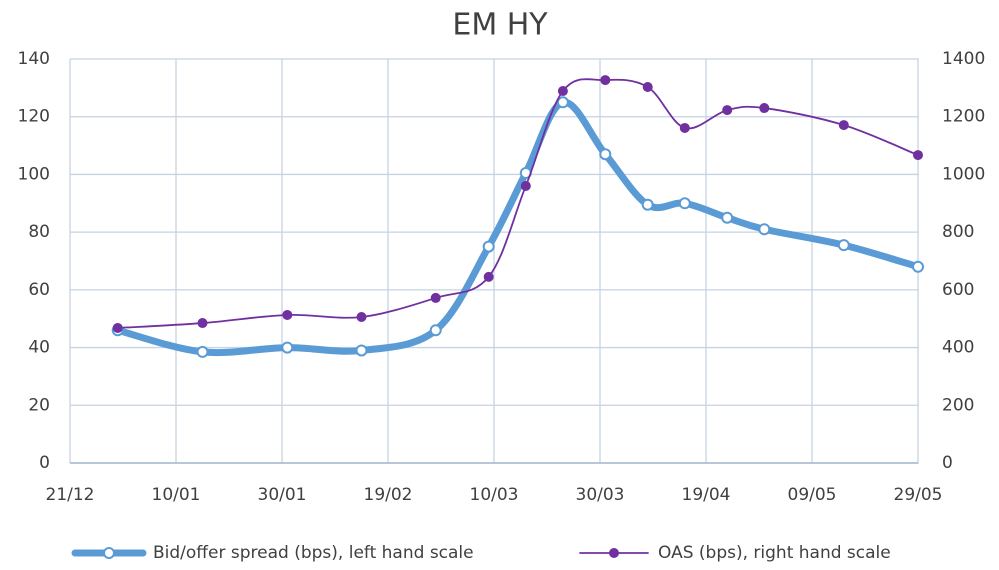  I want to click on y-tick-label: 80, so click(39, 232).